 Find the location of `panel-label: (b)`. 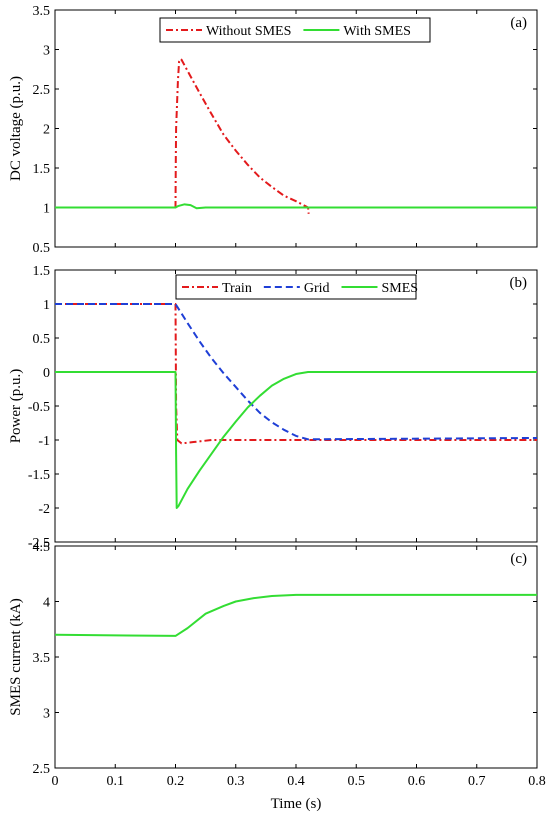

panel-label: (b) is located at coordinates (519, 283).